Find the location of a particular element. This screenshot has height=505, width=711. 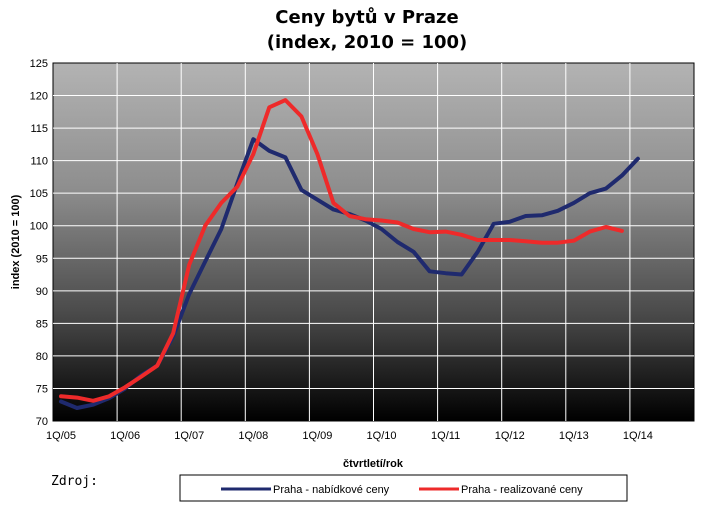

chart-title-line1: Ceny bytů v Praze is located at coordinates (366, 17).